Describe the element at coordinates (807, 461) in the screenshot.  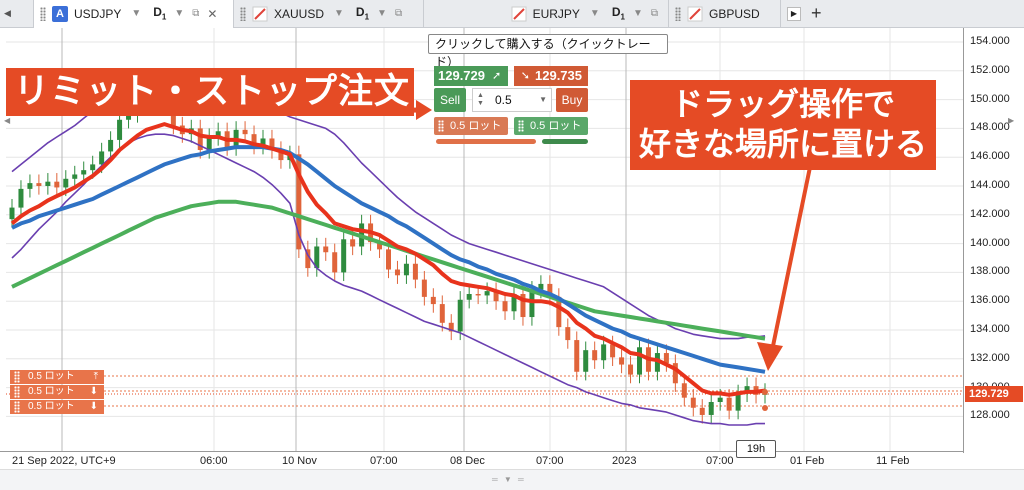
I see `time-tick-label: 01 Feb` at that location.